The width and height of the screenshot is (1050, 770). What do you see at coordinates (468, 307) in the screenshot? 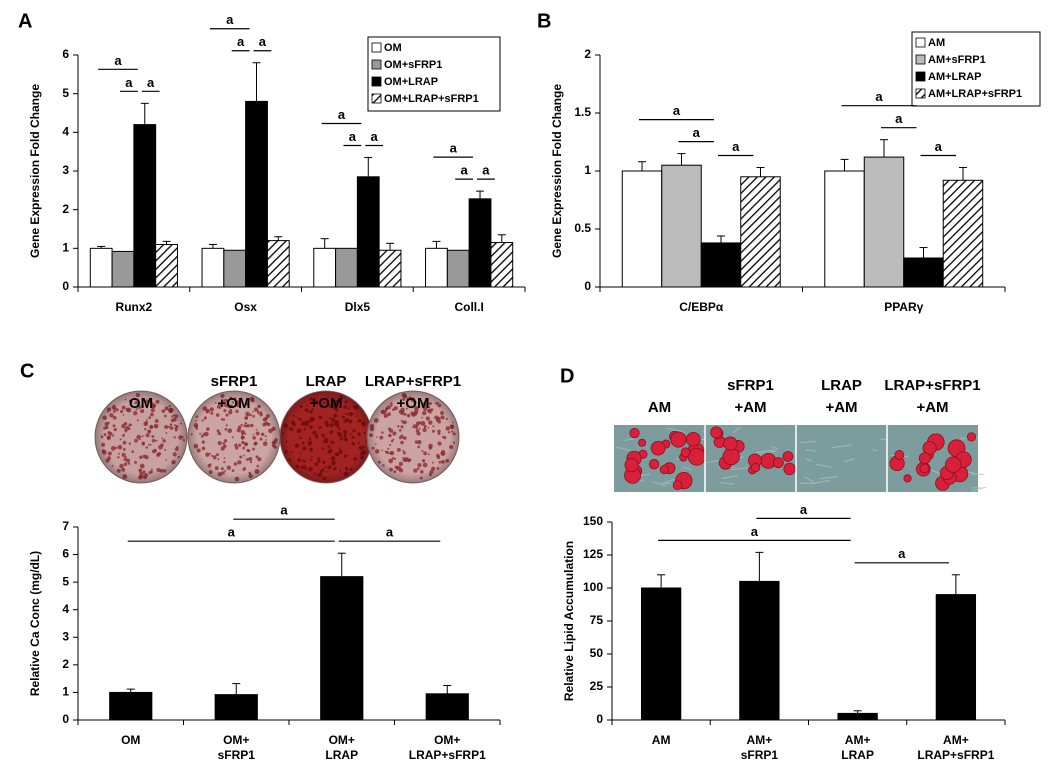
I see `x-tick-label: Coll.I` at bounding box center [468, 307].